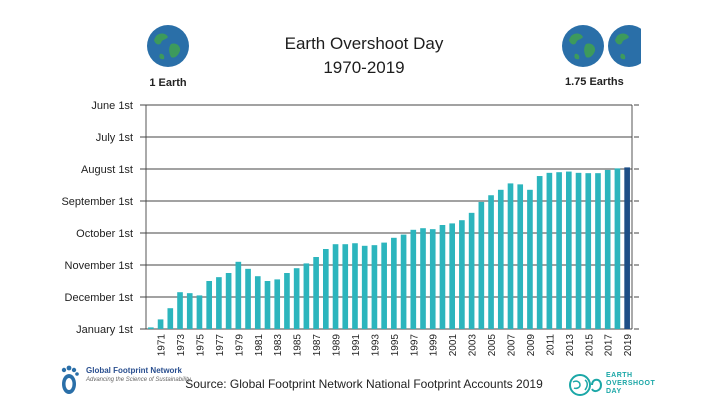 This screenshot has height=410, width=728. Describe the element at coordinates (228, 301) in the screenshot. I see `bar-1978` at that location.